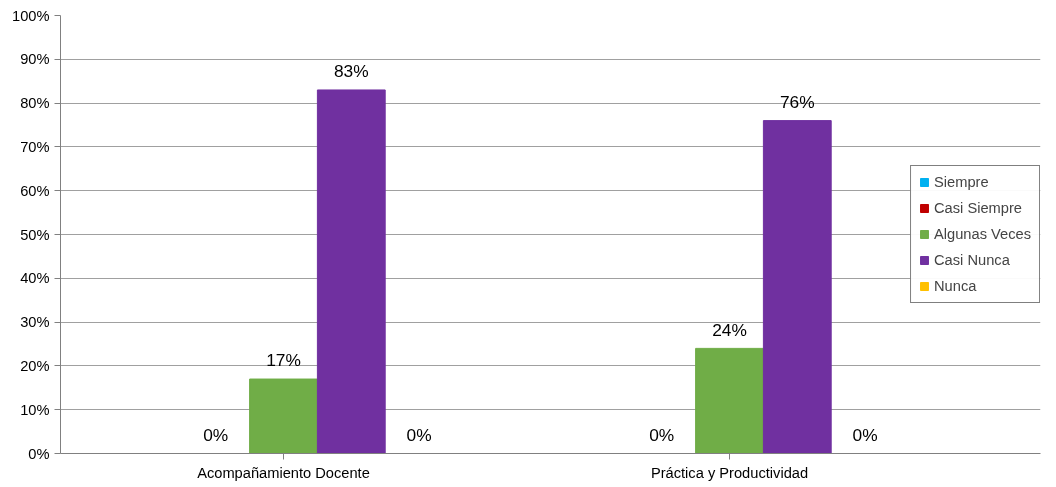 The width and height of the screenshot is (1056, 487). I want to click on y-tick-label: 20%, so click(35, 365).